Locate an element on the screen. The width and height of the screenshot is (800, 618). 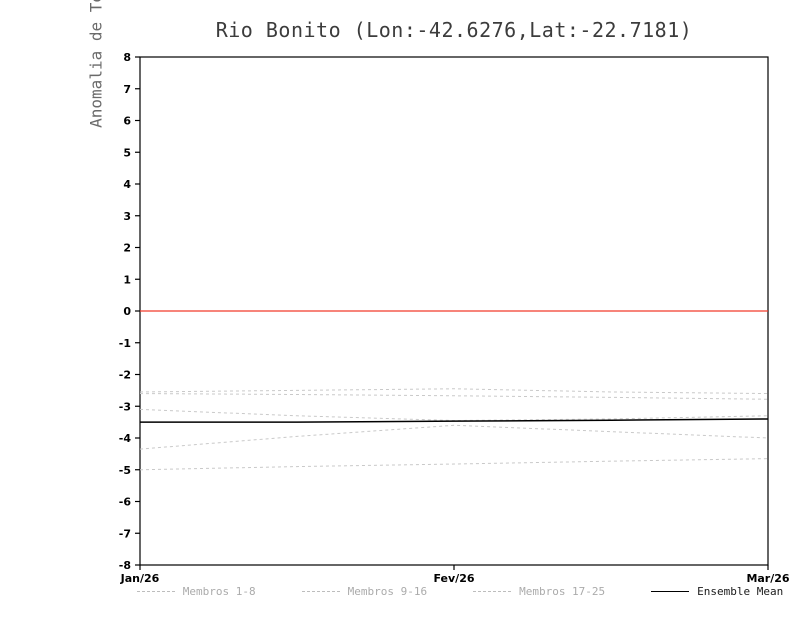
y-tick-label: 3 is located at coordinates (127, 216).